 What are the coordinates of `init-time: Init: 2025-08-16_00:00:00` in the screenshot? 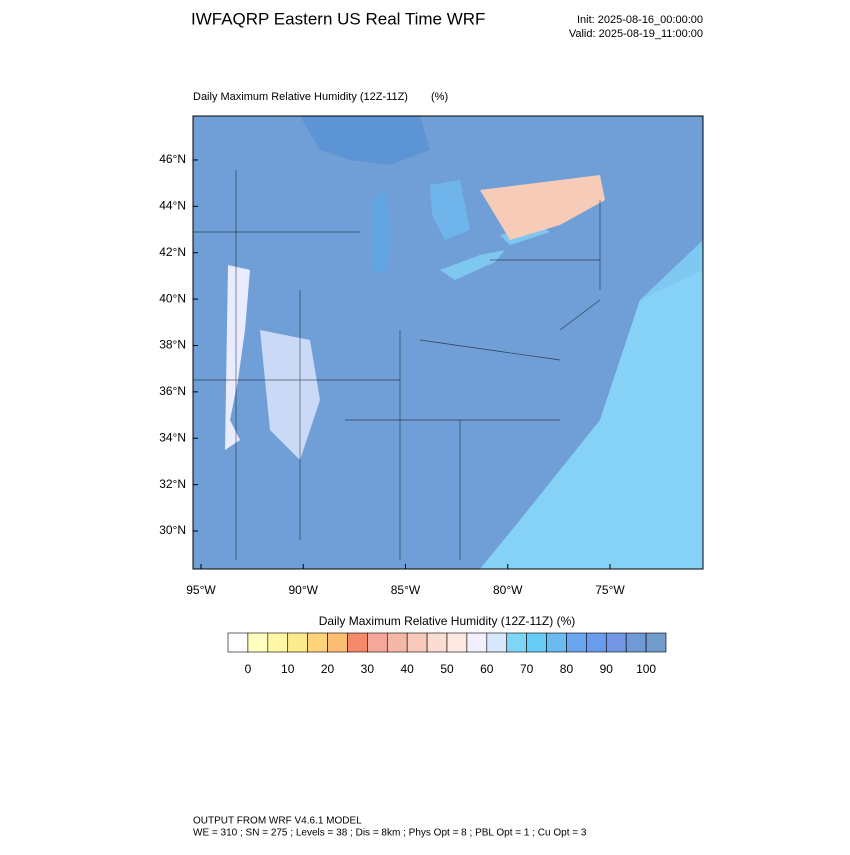 It's located at (640, 20).